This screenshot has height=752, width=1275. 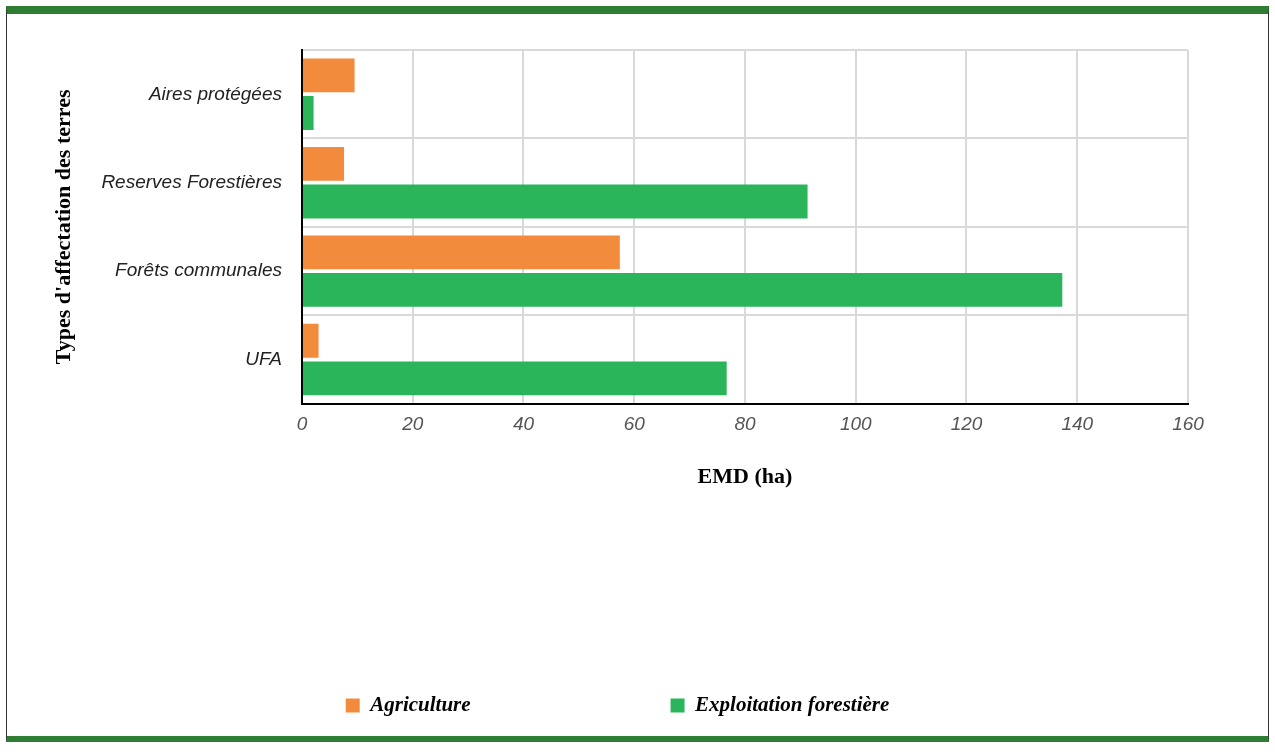 What do you see at coordinates (215, 93) in the screenshot?
I see `y-tick-label: Aires protégées` at bounding box center [215, 93].